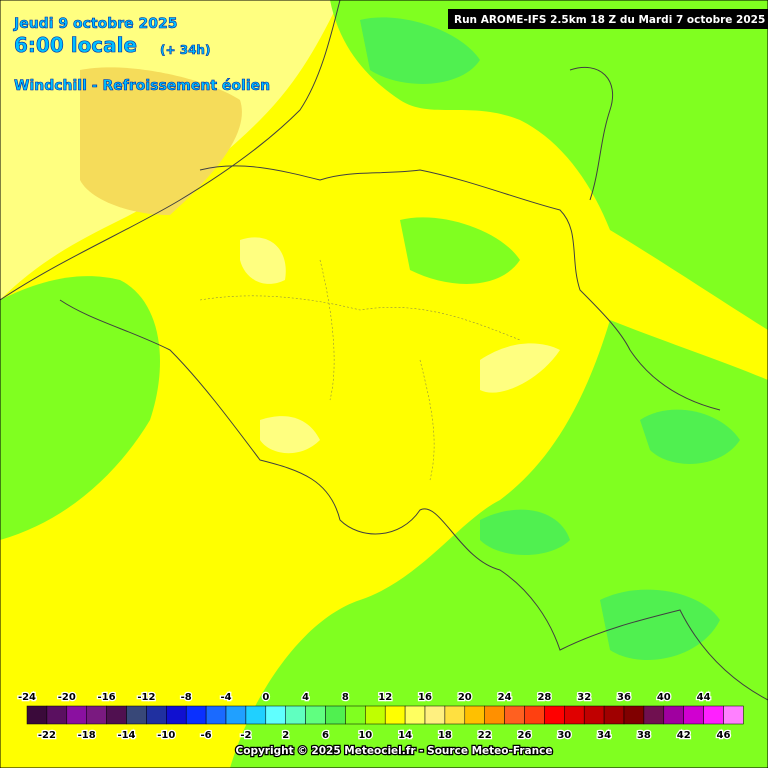 This screenshot has width=768, height=768. Describe the element at coordinates (185, 50) in the screenshot. I see `lead: (+ 34h)` at that location.